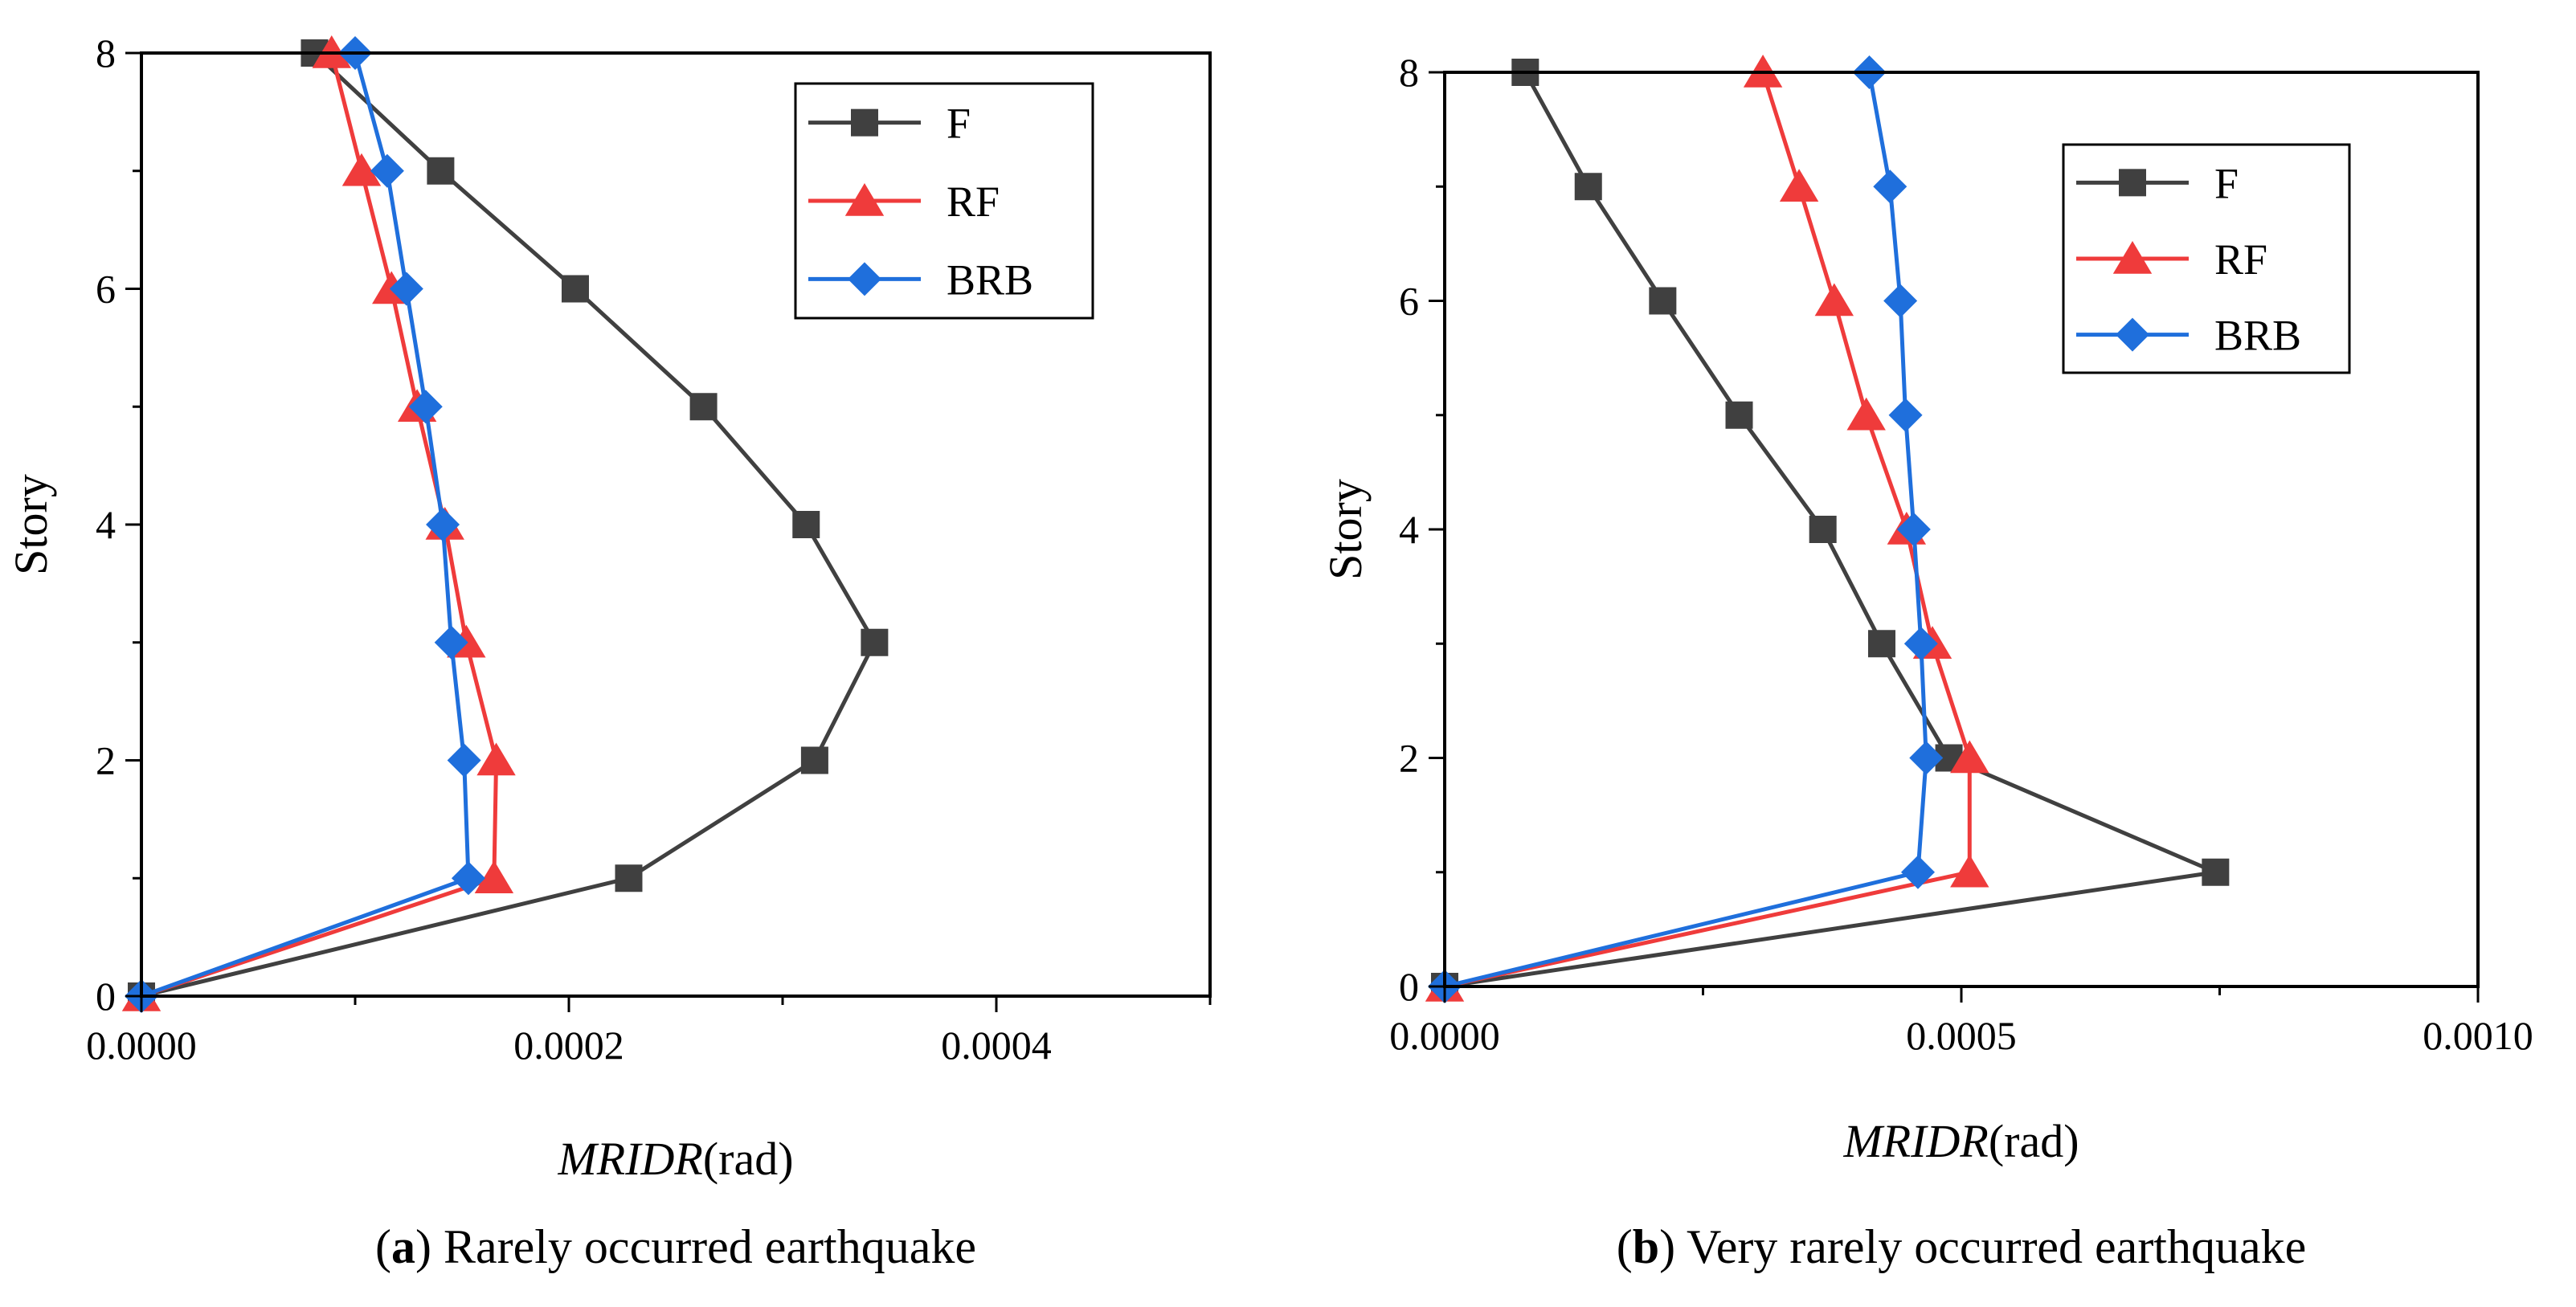 The width and height of the screenshot is (2576, 1307). What do you see at coordinates (2207, 258) in the screenshot?
I see `panel-b-legend: F RF BRB` at bounding box center [2207, 258].